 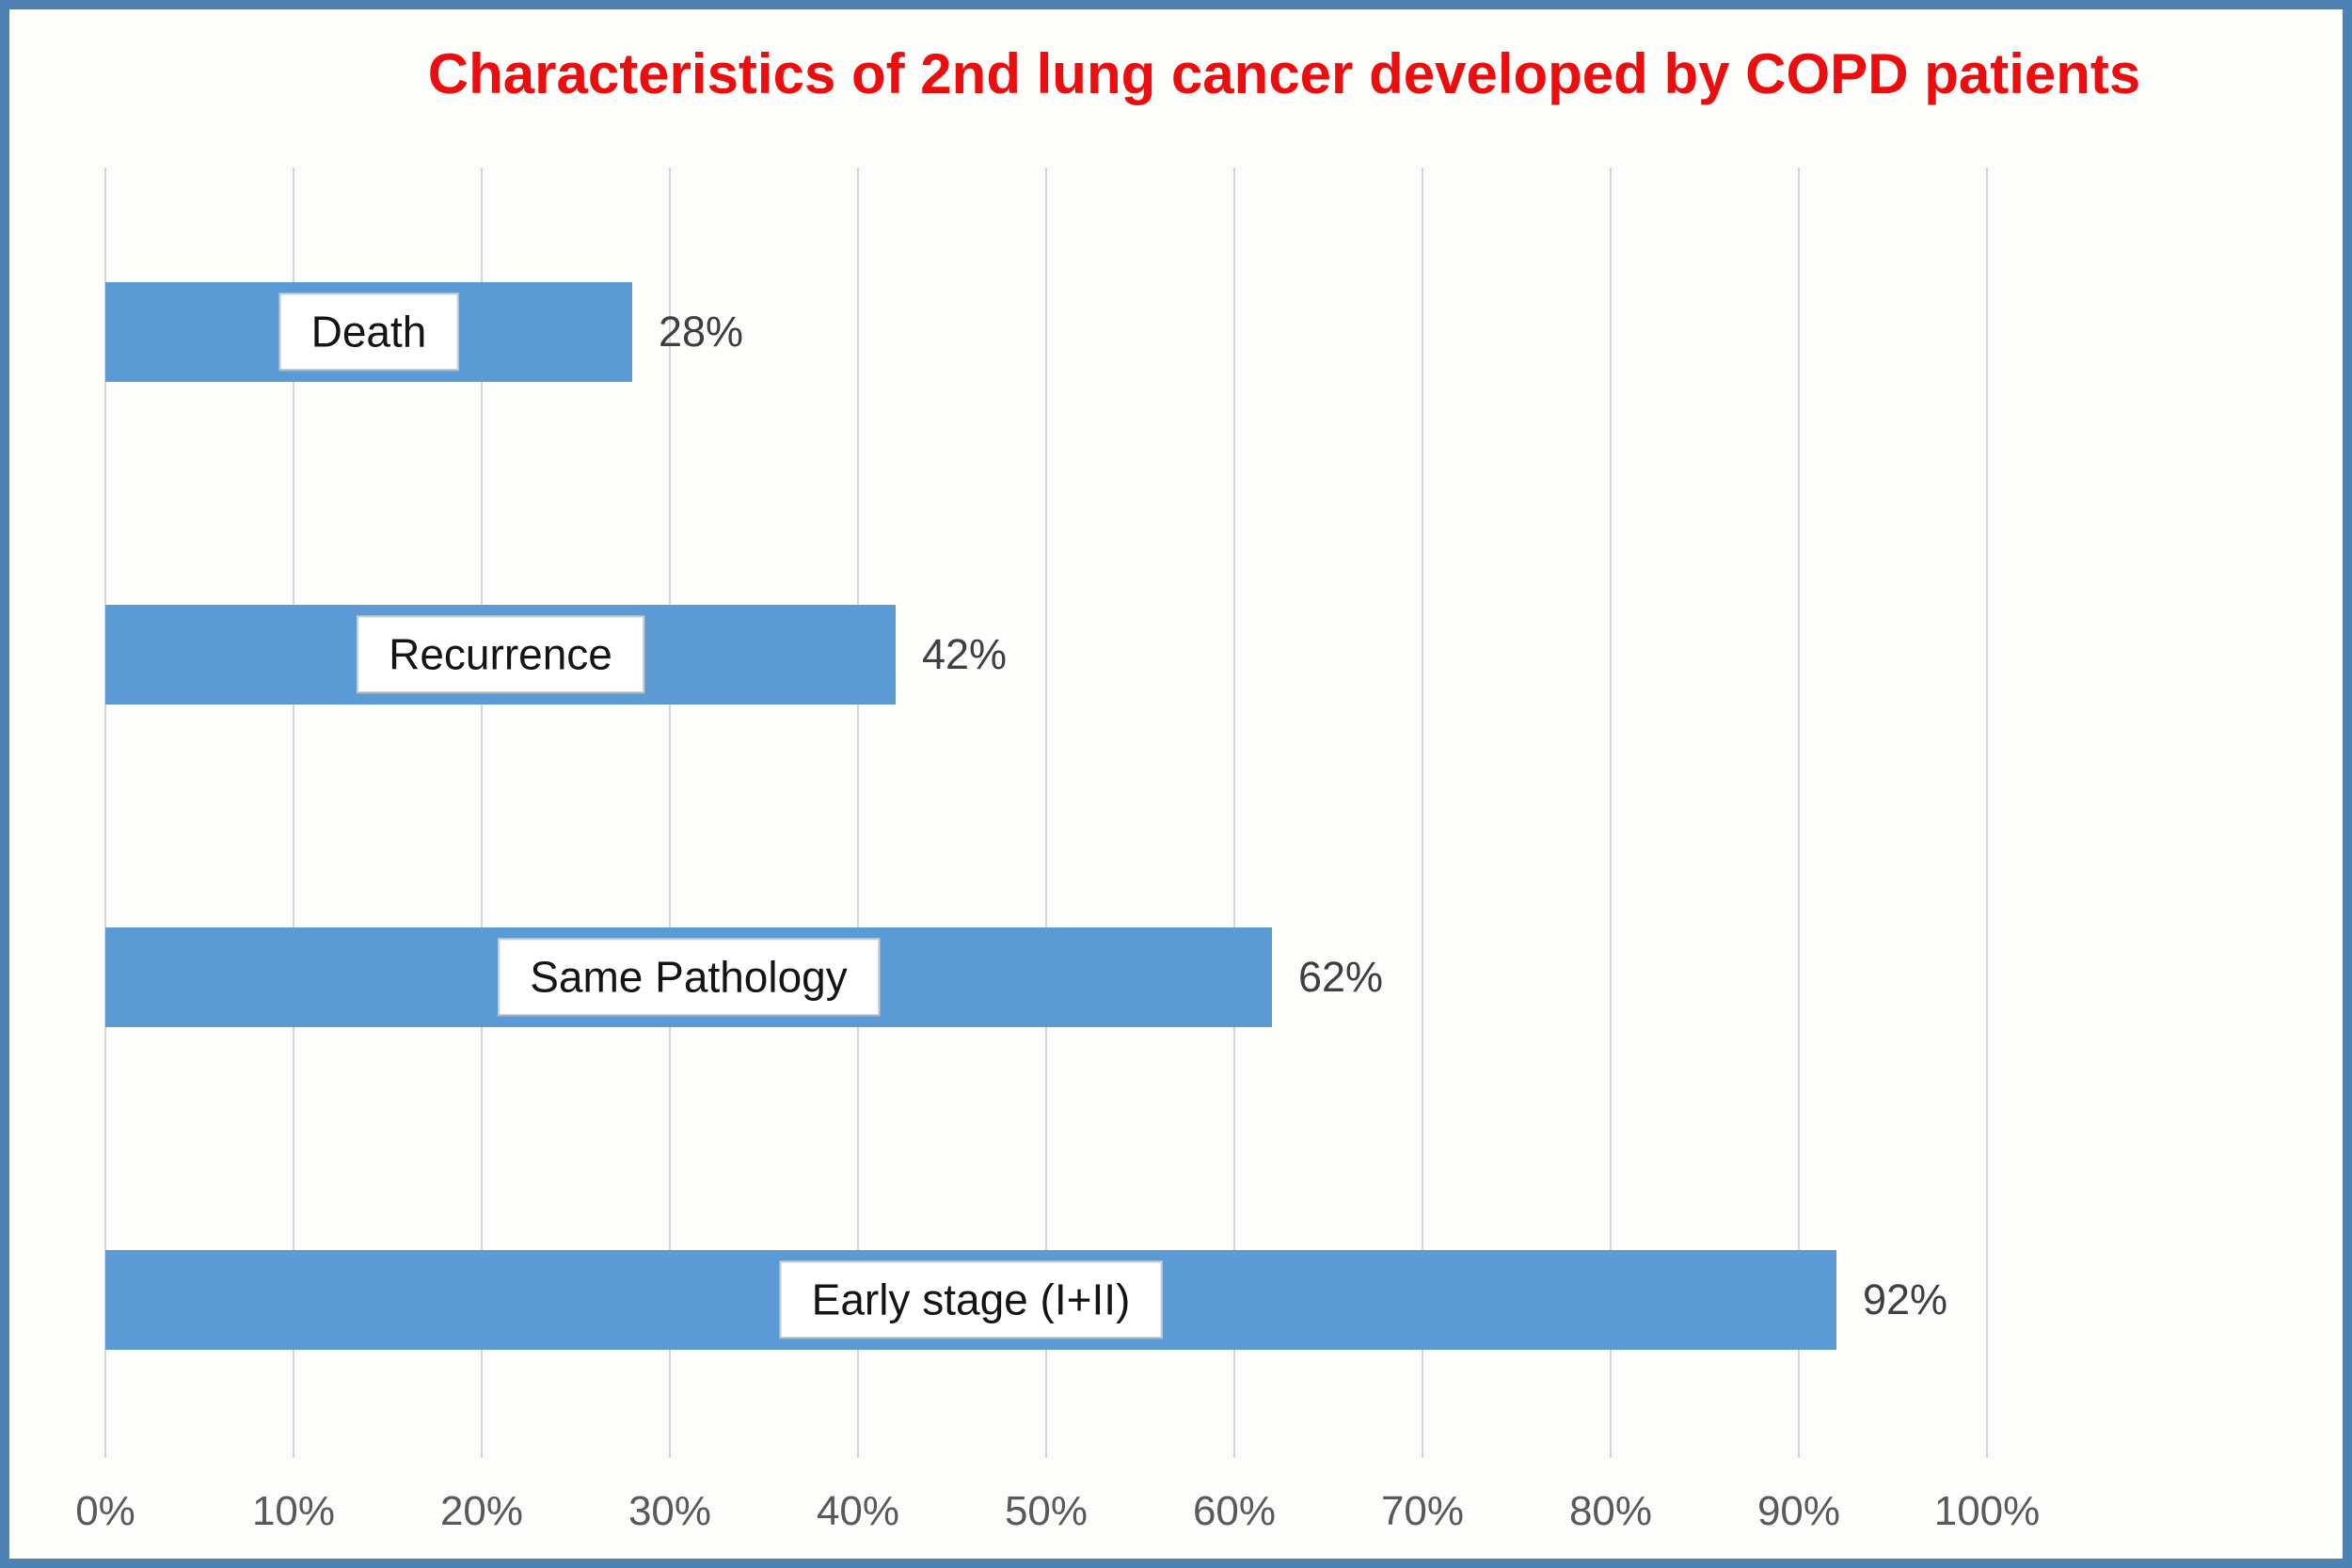 What do you see at coordinates (1093, 655) in the screenshot?
I see `bar-row-recurrence: Recurrence 42%` at bounding box center [1093, 655].